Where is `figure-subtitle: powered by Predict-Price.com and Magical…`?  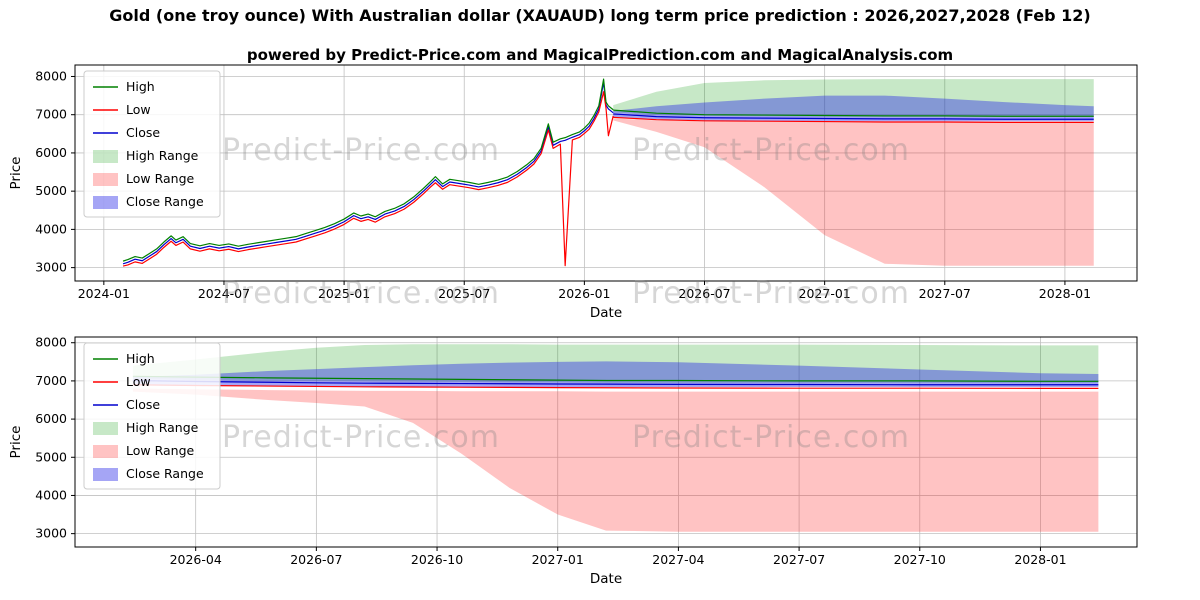
figure-subtitle: powered by Predict-Price.com and Magical… is located at coordinates (600, 55).